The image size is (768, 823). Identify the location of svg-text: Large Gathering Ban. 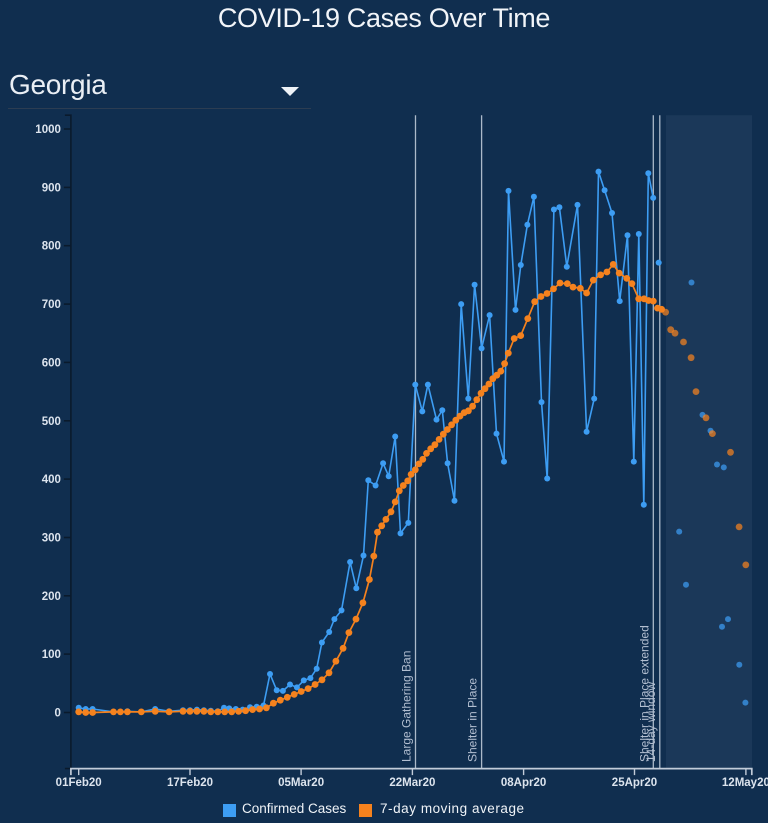
(407, 706).